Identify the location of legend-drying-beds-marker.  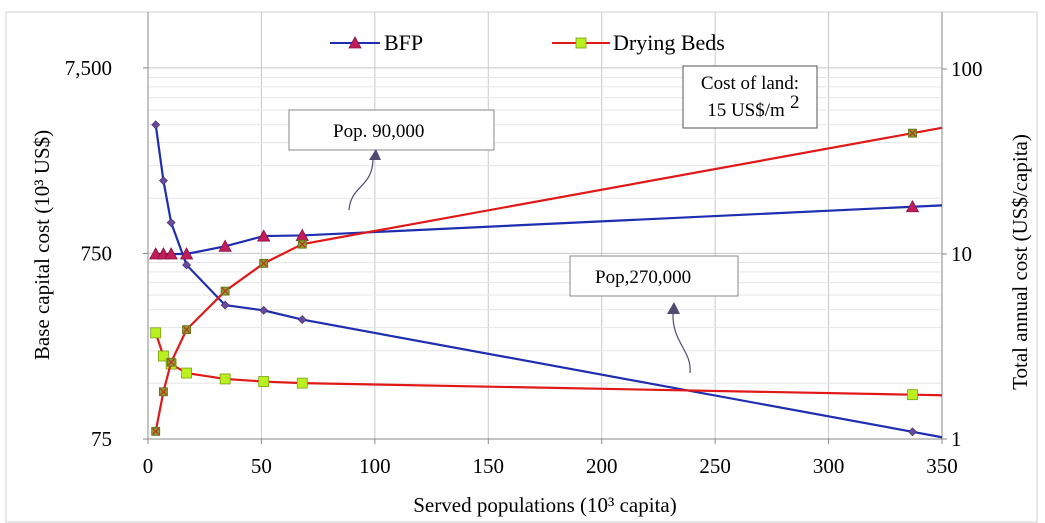
(581, 43).